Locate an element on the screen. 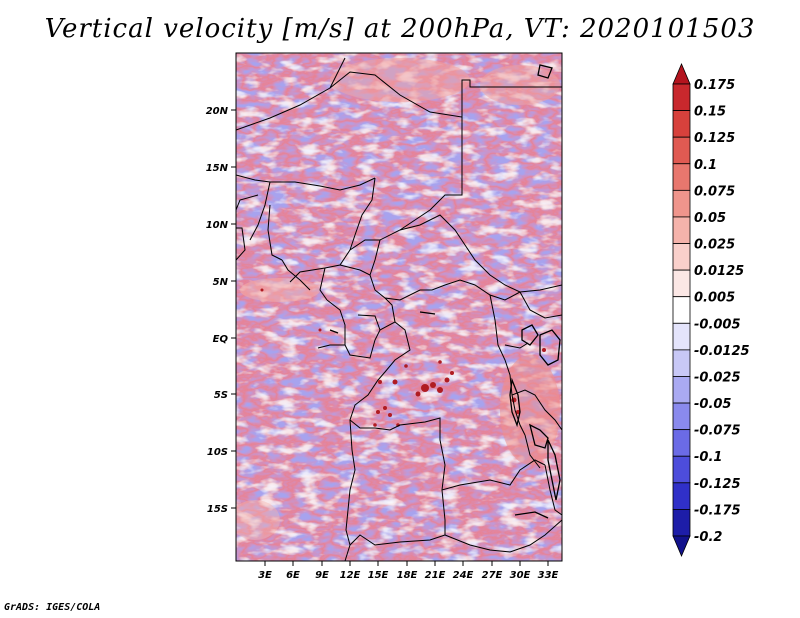 This screenshot has height=618, width=800. colorbar-bottom-arrow is located at coordinates (681, 546).